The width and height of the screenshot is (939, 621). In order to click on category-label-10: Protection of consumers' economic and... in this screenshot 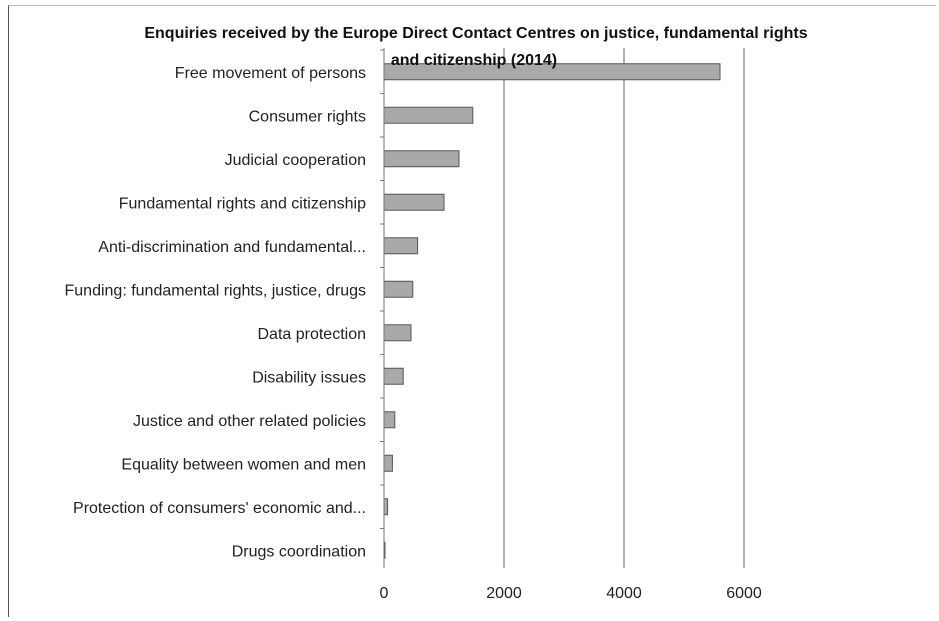, I will do `click(219, 508)`.